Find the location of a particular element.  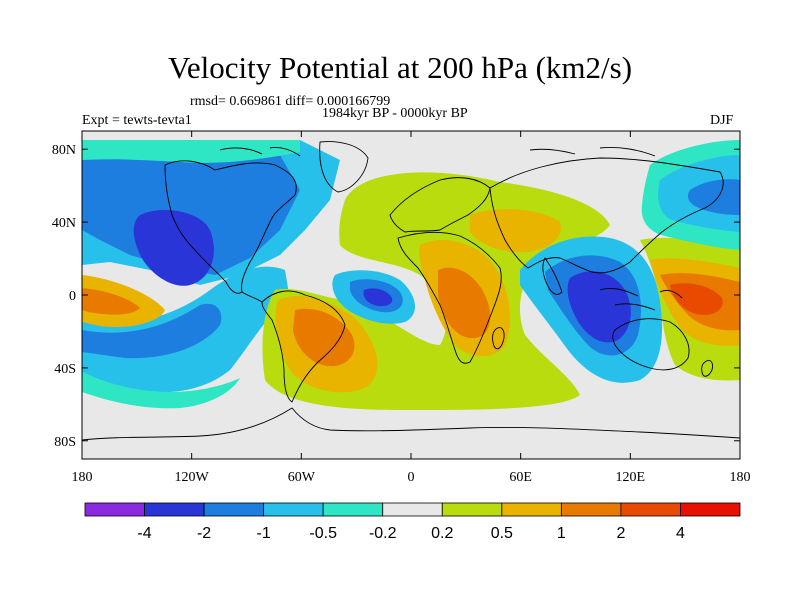

colorbar-label: -0.5 is located at coordinates (323, 533).